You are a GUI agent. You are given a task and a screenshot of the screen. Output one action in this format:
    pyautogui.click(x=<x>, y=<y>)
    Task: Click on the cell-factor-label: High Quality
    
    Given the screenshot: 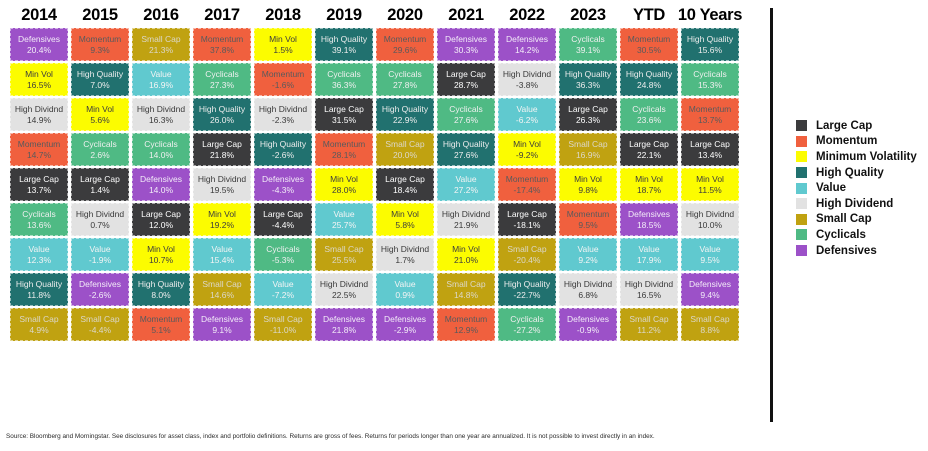 What is the action you would take?
    pyautogui.click(x=649, y=73)
    